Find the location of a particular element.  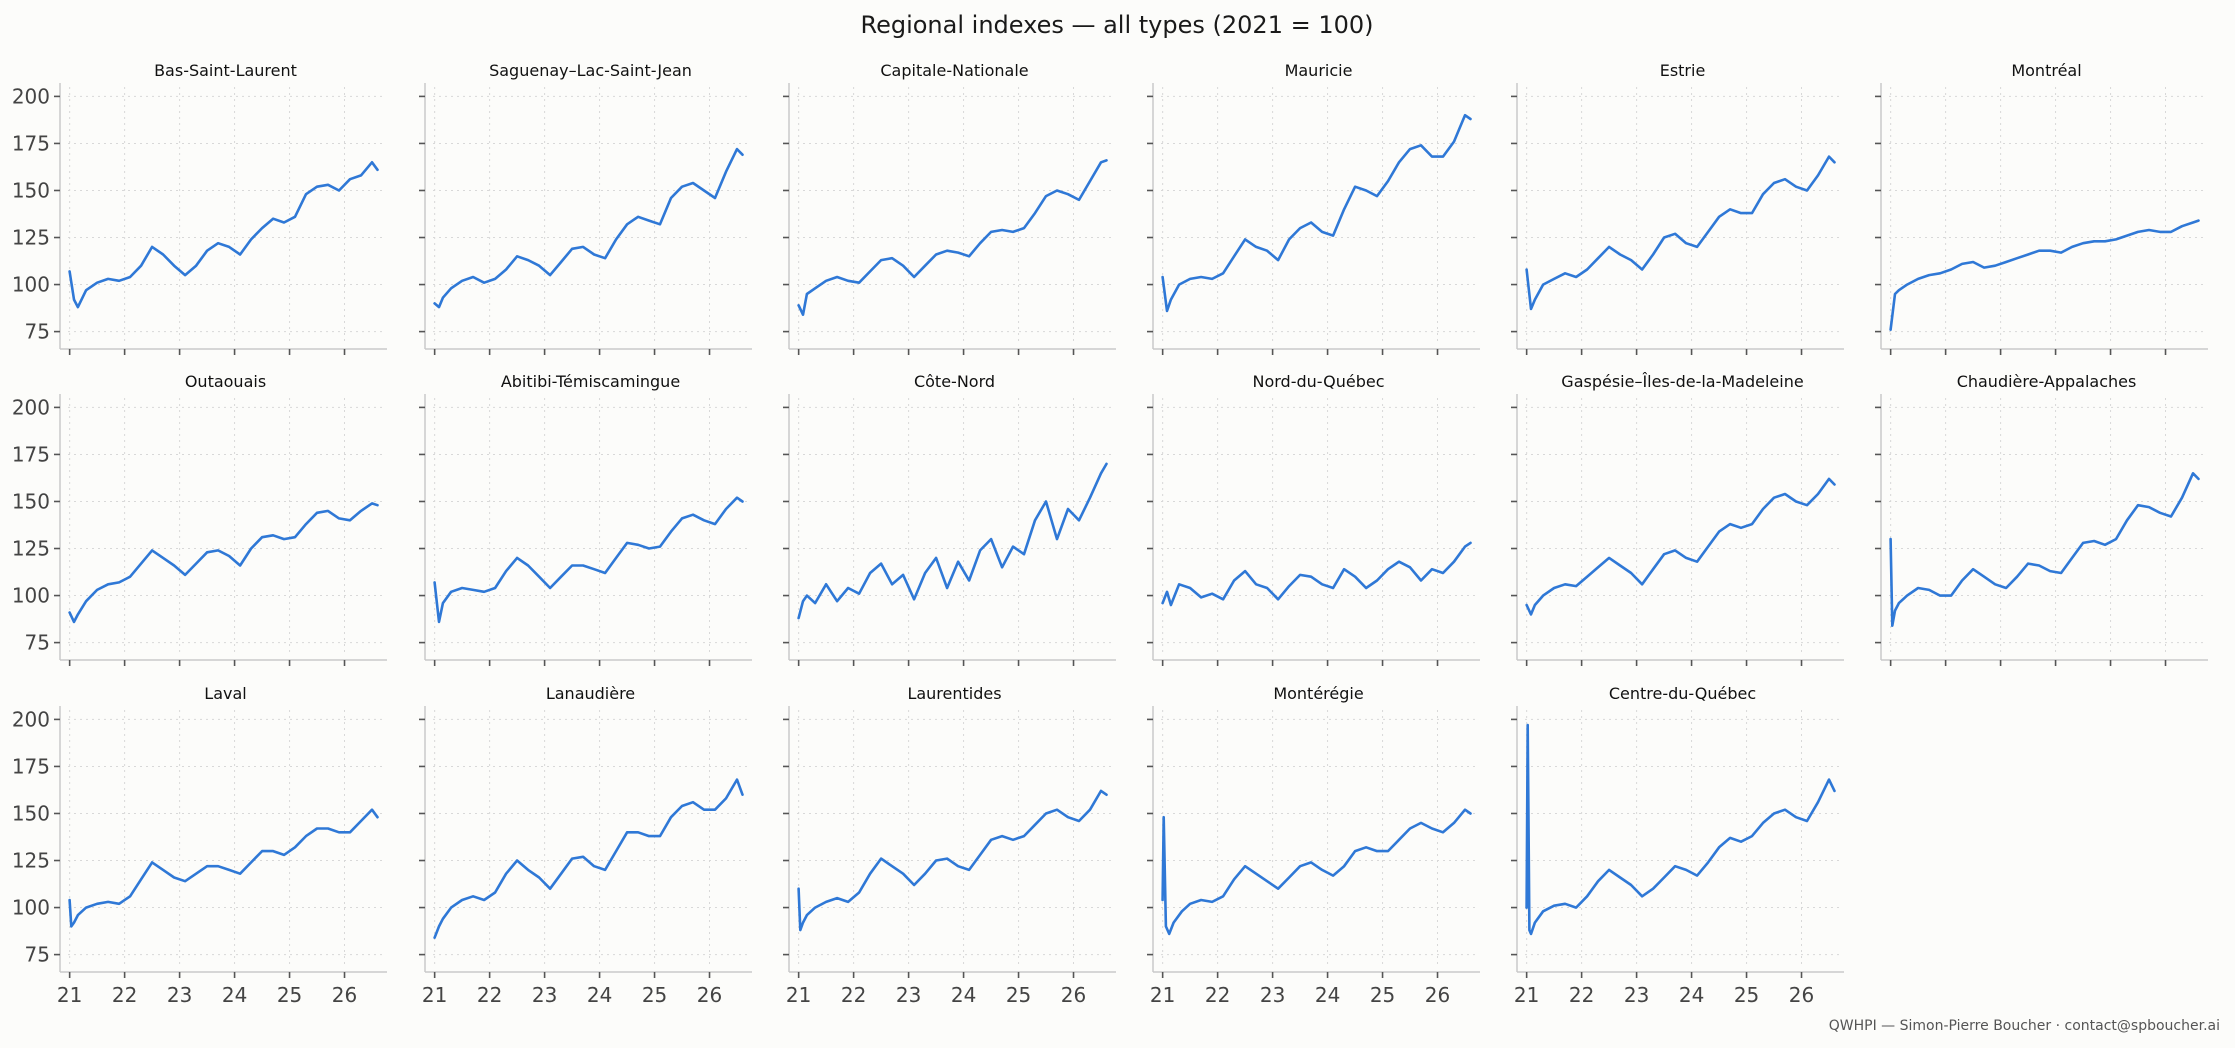

panel: Estrie is located at coordinates (1677, 208).